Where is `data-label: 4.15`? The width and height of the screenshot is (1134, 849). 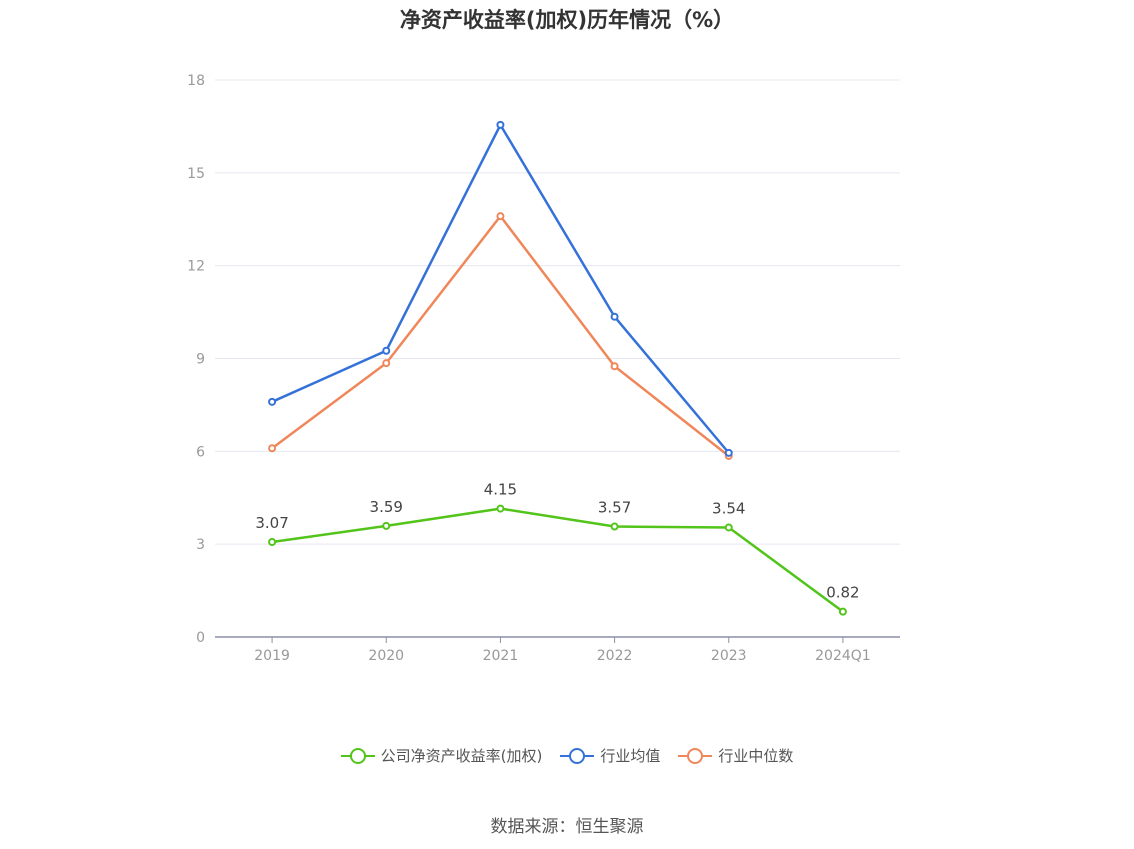
data-label: 4.15 is located at coordinates (500, 490).